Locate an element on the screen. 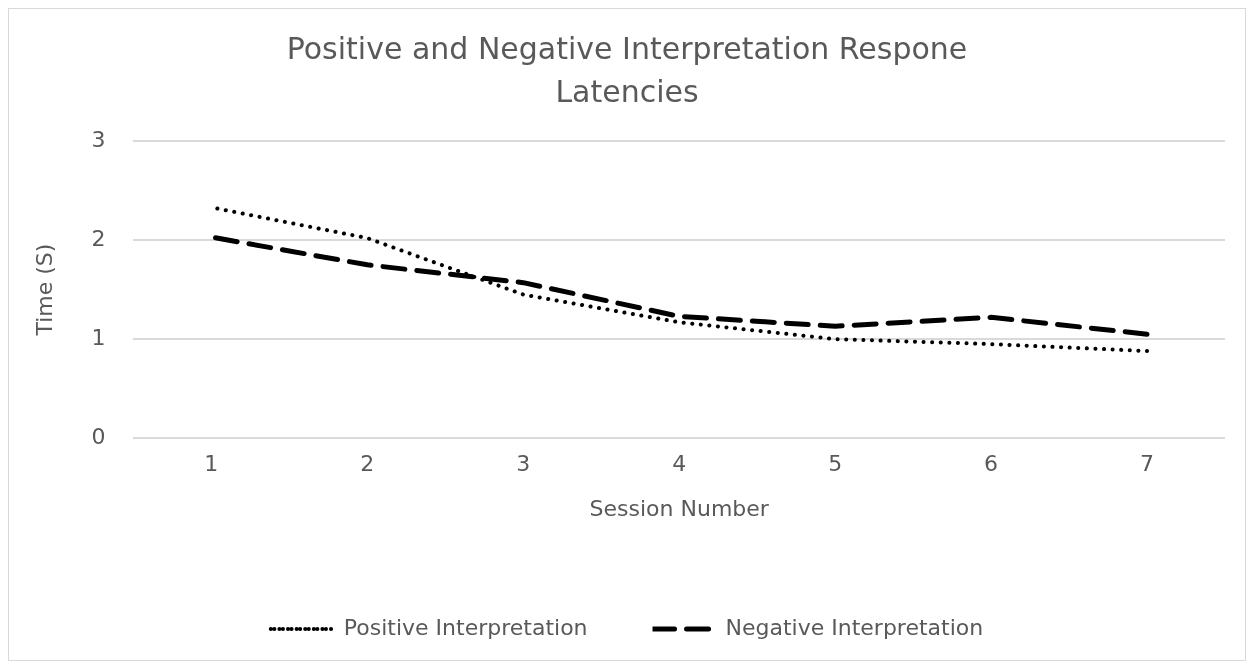  y-tick-label: 3 is located at coordinates (98, 139).